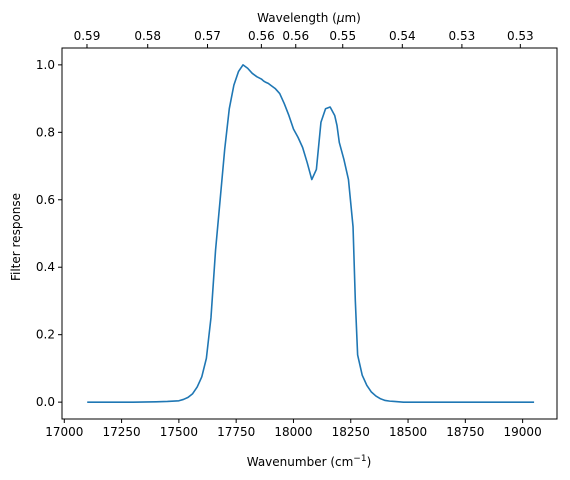  I want to click on x-axis-label-text: Wavenumber (cm, so click(300, 462).